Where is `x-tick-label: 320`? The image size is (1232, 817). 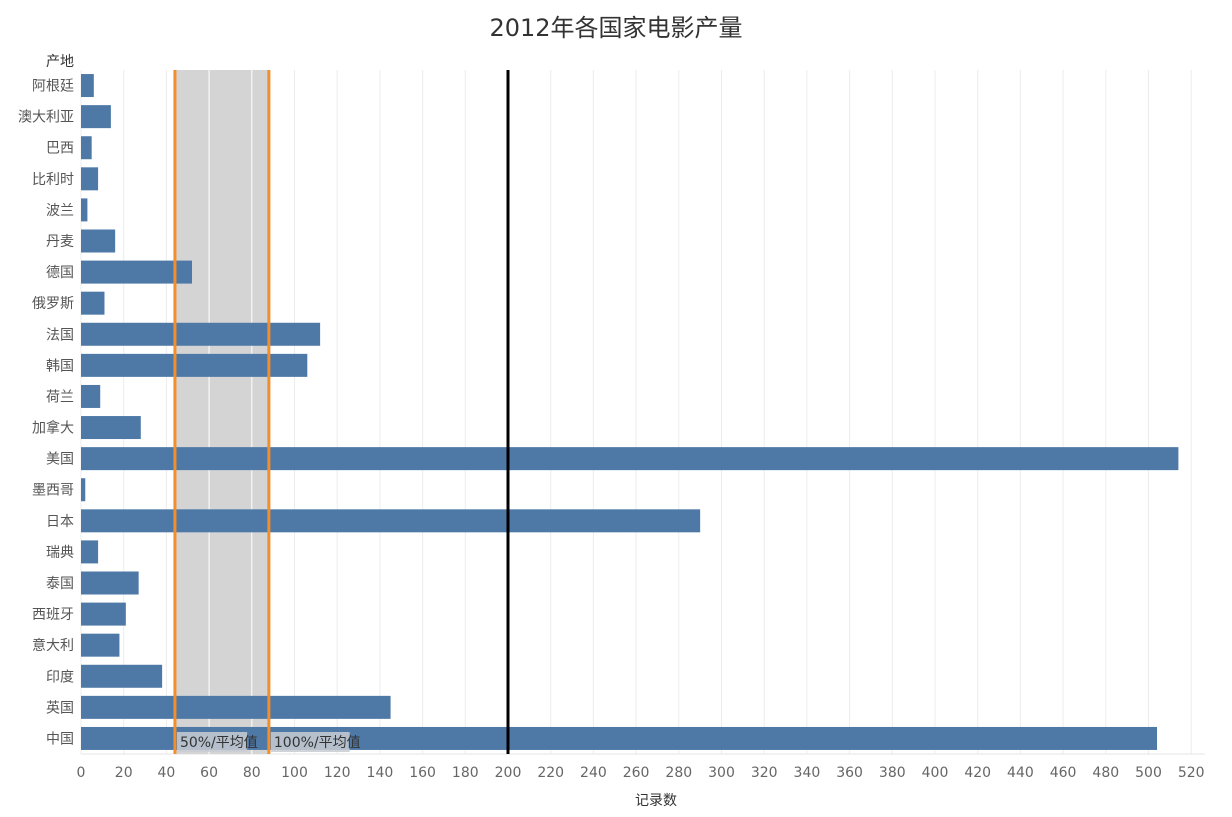 x-tick-label: 320 is located at coordinates (764, 773).